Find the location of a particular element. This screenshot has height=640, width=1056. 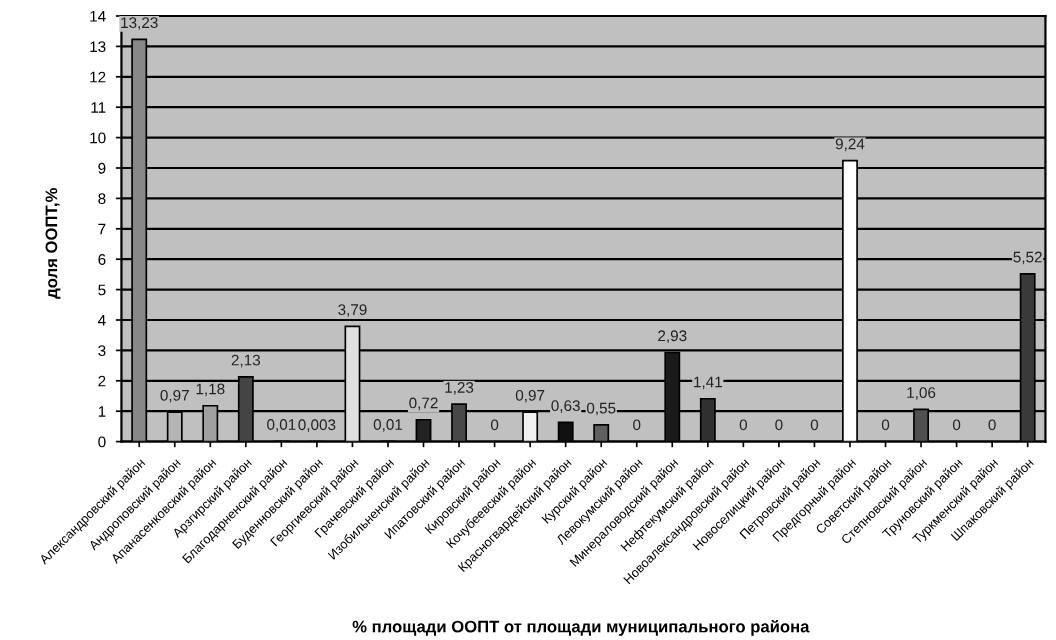

y-axis-title: доля ООПТ,% is located at coordinates (53, 243).